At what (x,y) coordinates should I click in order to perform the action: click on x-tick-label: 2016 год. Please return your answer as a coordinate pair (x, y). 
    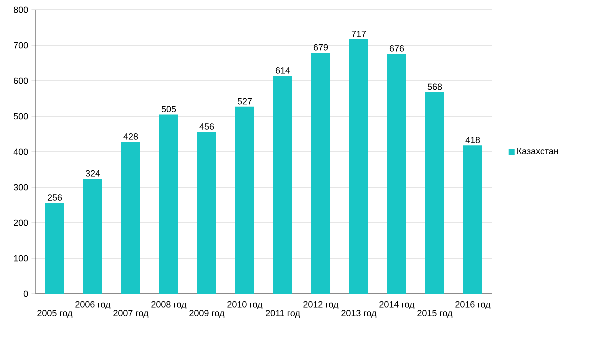
    Looking at the image, I should click on (473, 305).